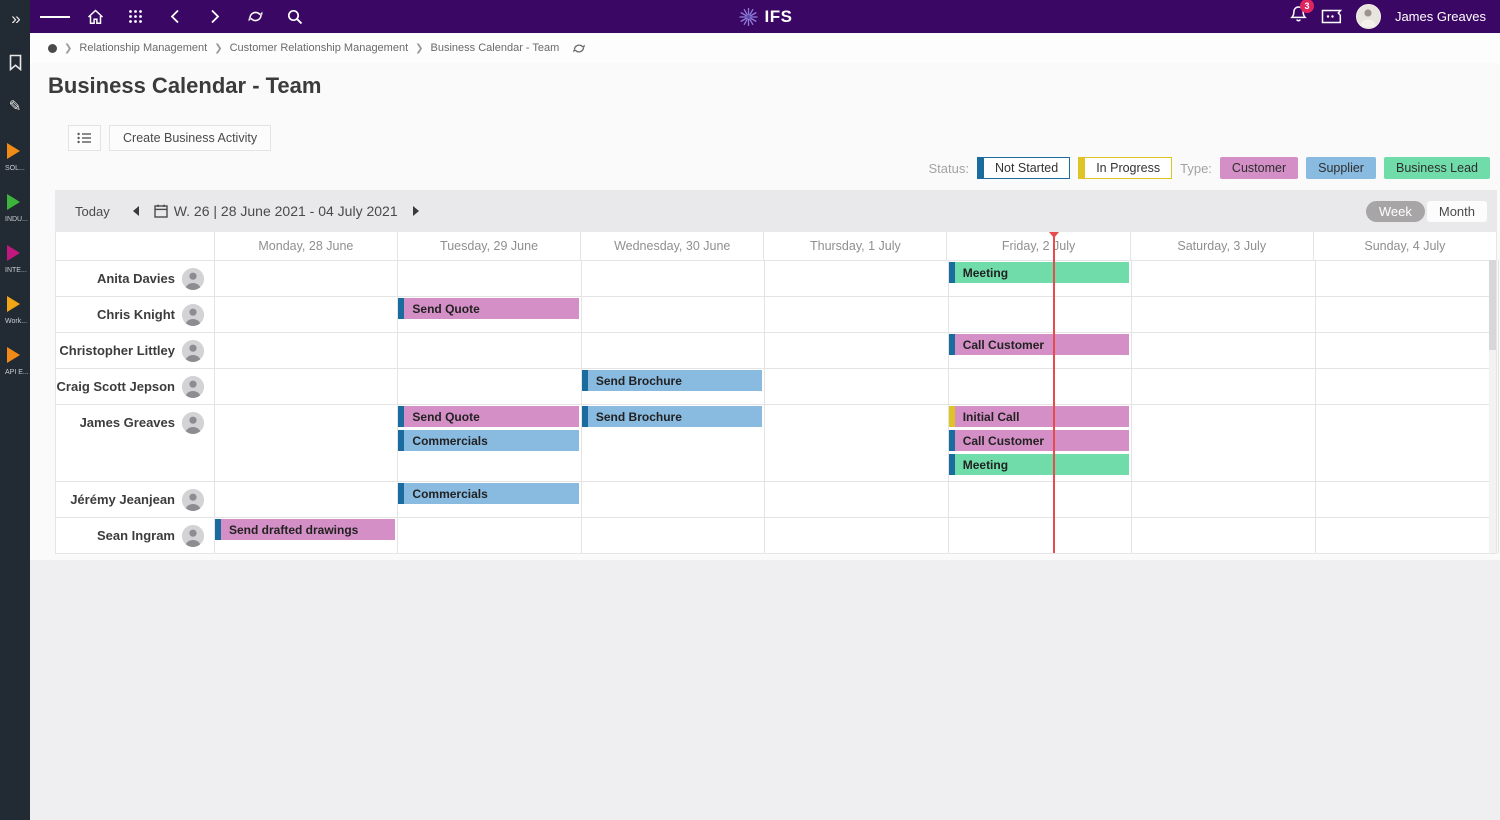 This screenshot has width=1500, height=820. I want to click on person-name-cell: Craig Scott Jepson, so click(135, 386).